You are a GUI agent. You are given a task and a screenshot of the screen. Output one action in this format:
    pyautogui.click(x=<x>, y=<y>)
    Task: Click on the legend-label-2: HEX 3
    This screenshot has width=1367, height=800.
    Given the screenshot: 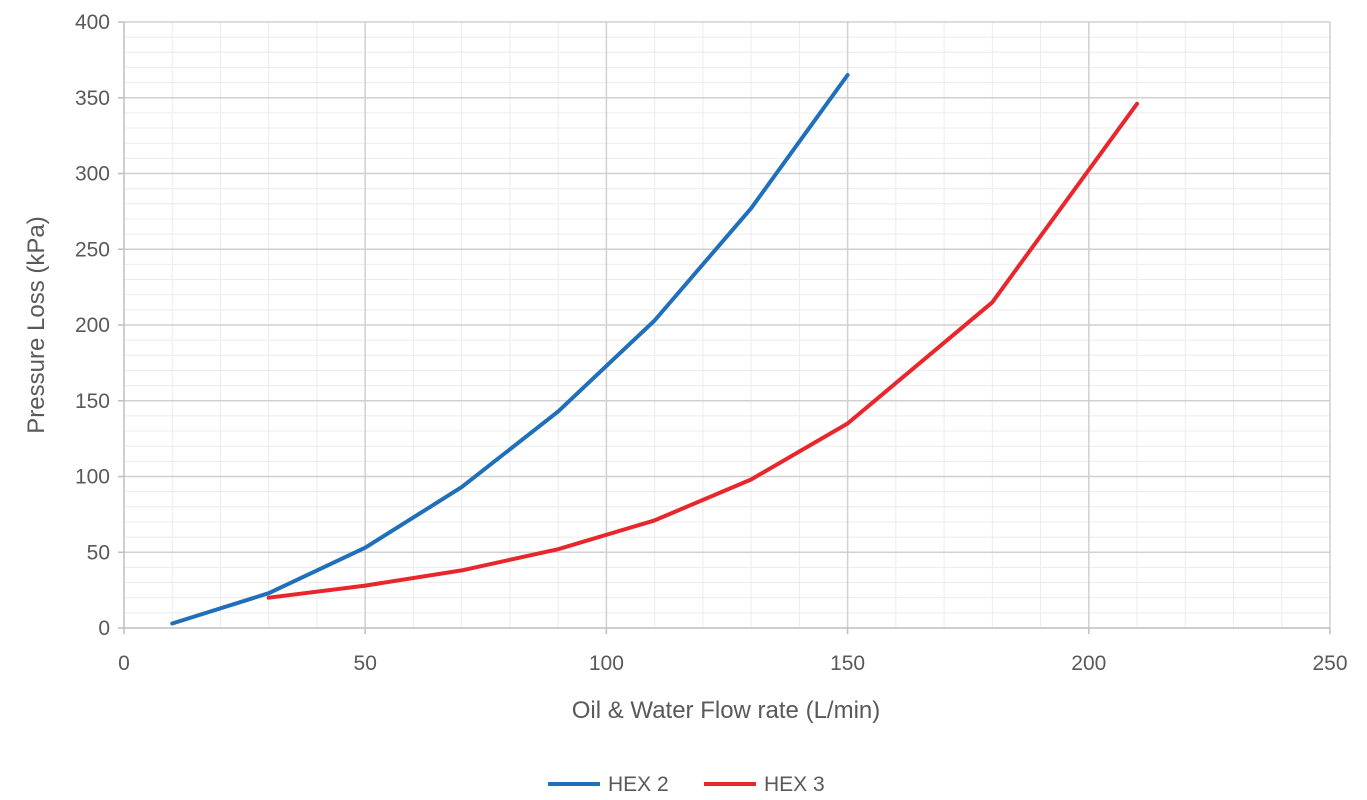 What is the action you would take?
    pyautogui.click(x=794, y=784)
    